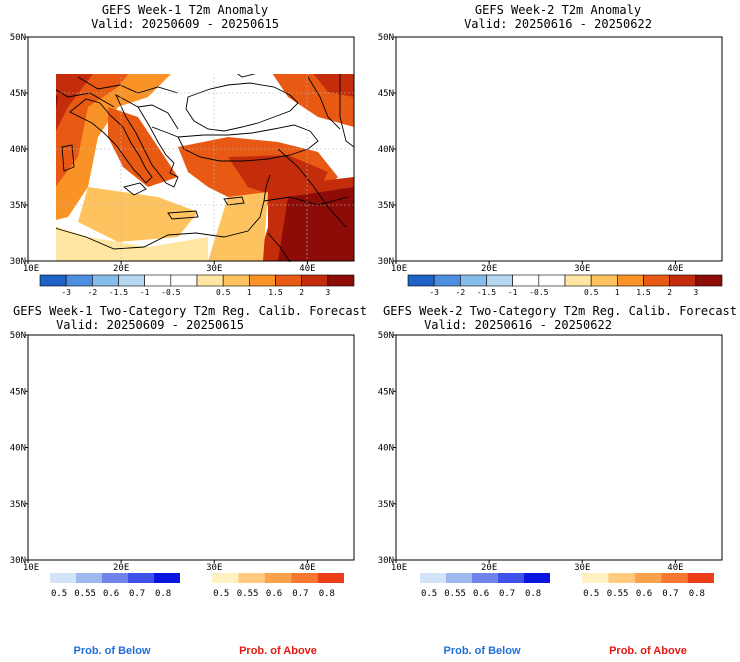  Describe the element at coordinates (66, 292) in the screenshot. I see `colorbar-tick-label: -3` at that location.